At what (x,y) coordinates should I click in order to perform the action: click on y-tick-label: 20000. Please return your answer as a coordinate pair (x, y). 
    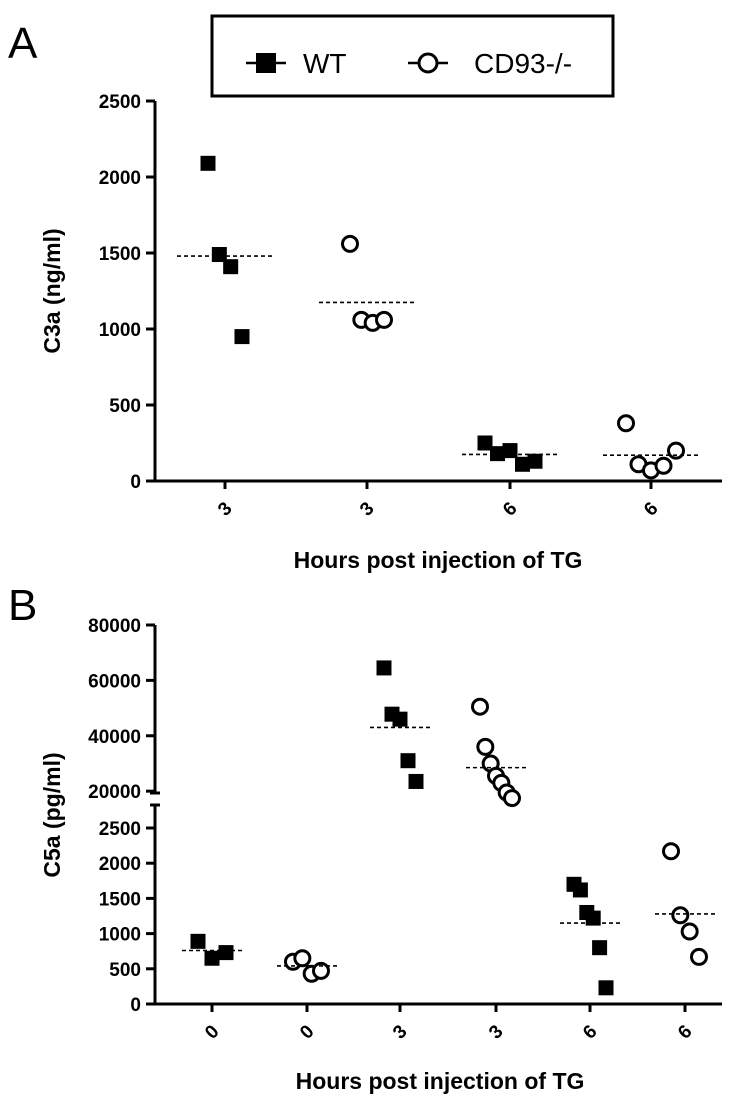
    Looking at the image, I should click on (114, 792).